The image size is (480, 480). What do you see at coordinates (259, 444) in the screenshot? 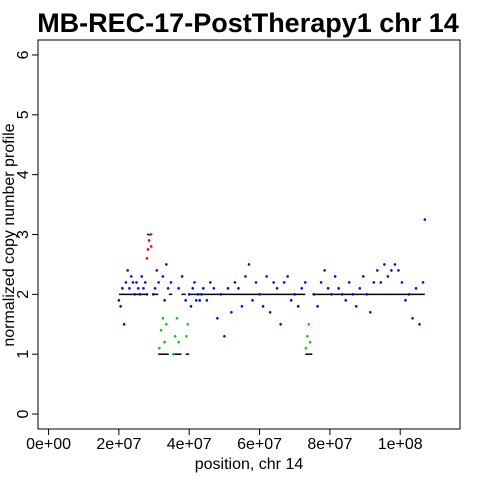
I see `x-tick-label-3: 6e+07` at bounding box center [259, 444].